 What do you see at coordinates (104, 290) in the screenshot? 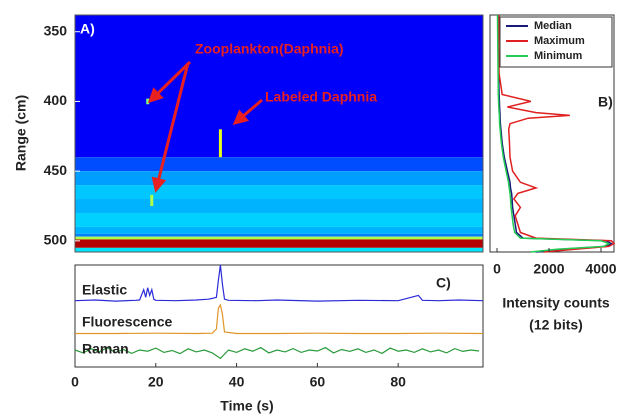
I see `trace-label: Elastic` at bounding box center [104, 290].